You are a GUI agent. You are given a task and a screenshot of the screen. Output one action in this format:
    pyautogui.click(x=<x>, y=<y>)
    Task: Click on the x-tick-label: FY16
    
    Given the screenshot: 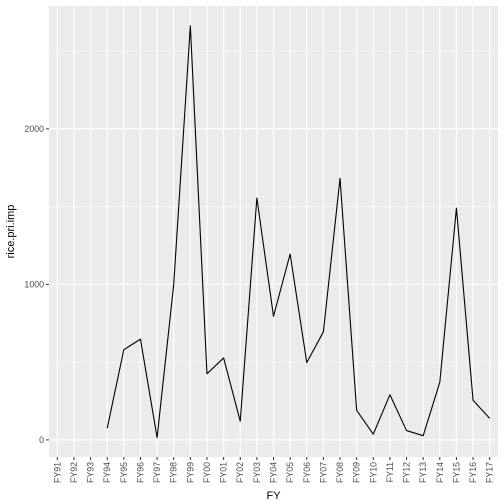 What is the action you would take?
    pyautogui.click(x=473, y=472)
    